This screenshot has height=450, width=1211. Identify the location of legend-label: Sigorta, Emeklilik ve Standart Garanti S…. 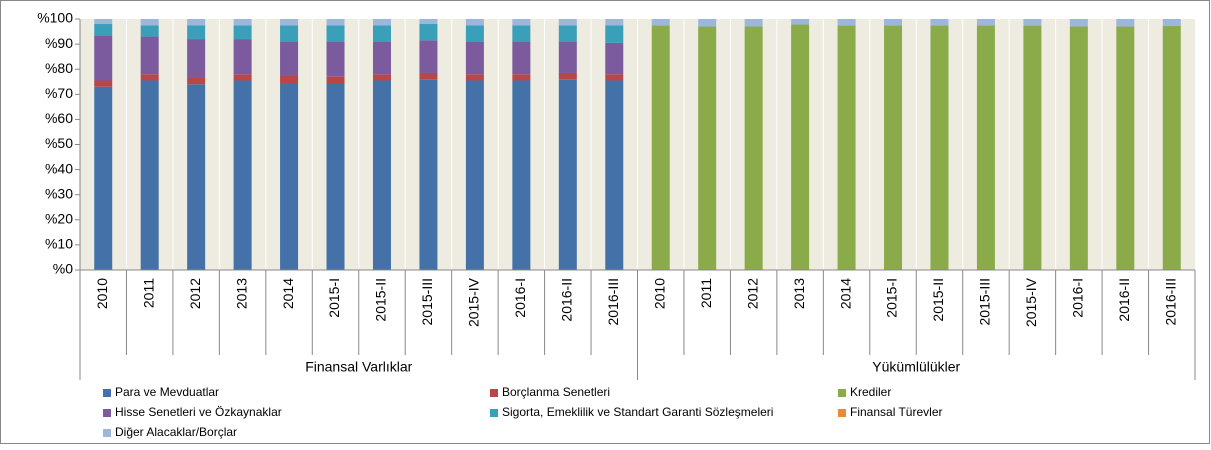
(637, 412).